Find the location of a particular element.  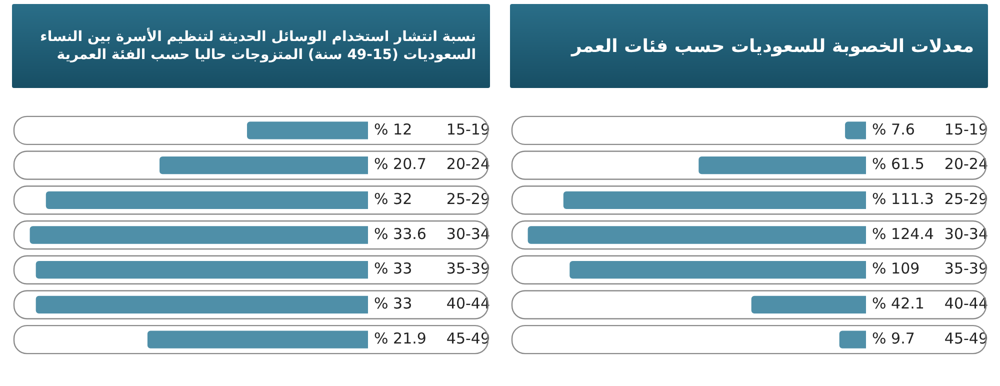

data-label: % 21.9 is located at coordinates (400, 338).